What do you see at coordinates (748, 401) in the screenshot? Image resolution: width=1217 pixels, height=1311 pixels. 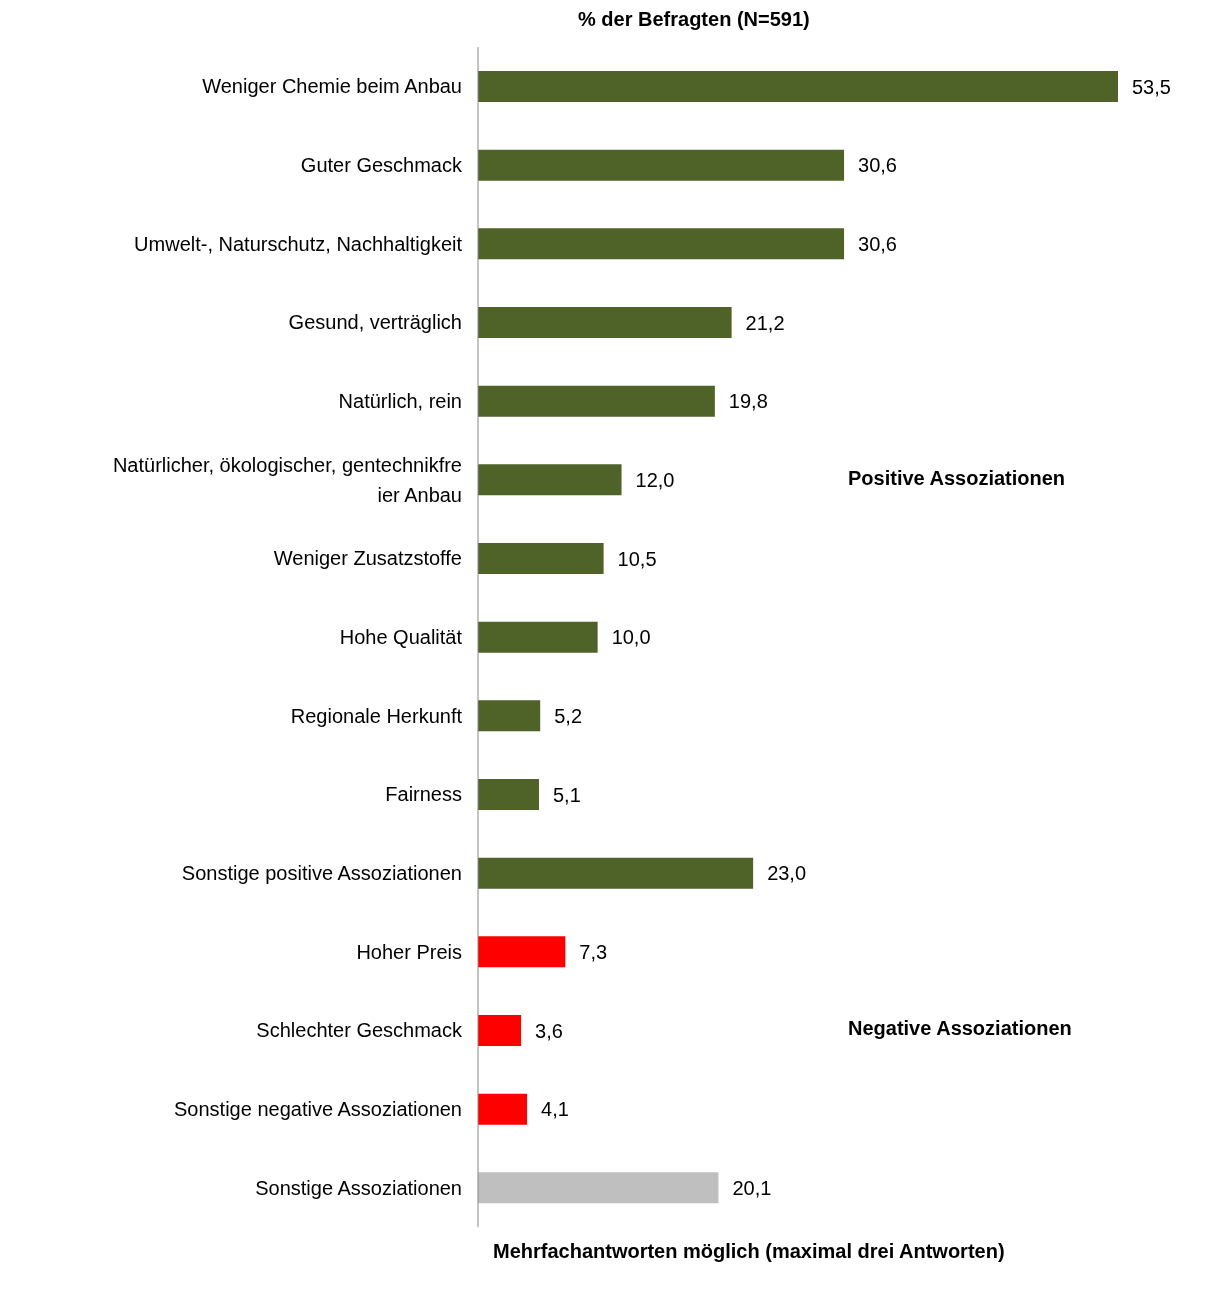 I see `data-label: 19,8` at bounding box center [748, 401].